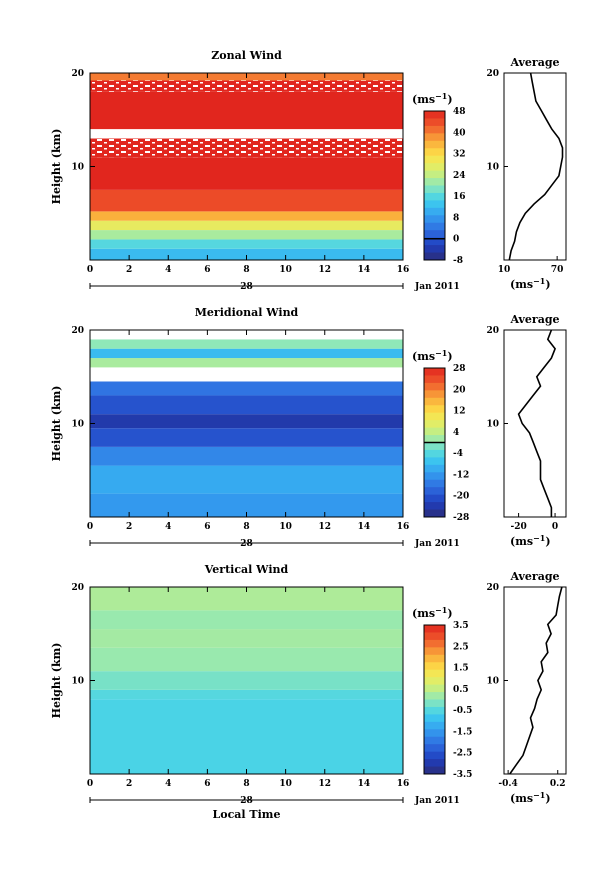 This screenshot has height=873, width=616. I want to click on panel-title: Vertical Wind, so click(246, 569).